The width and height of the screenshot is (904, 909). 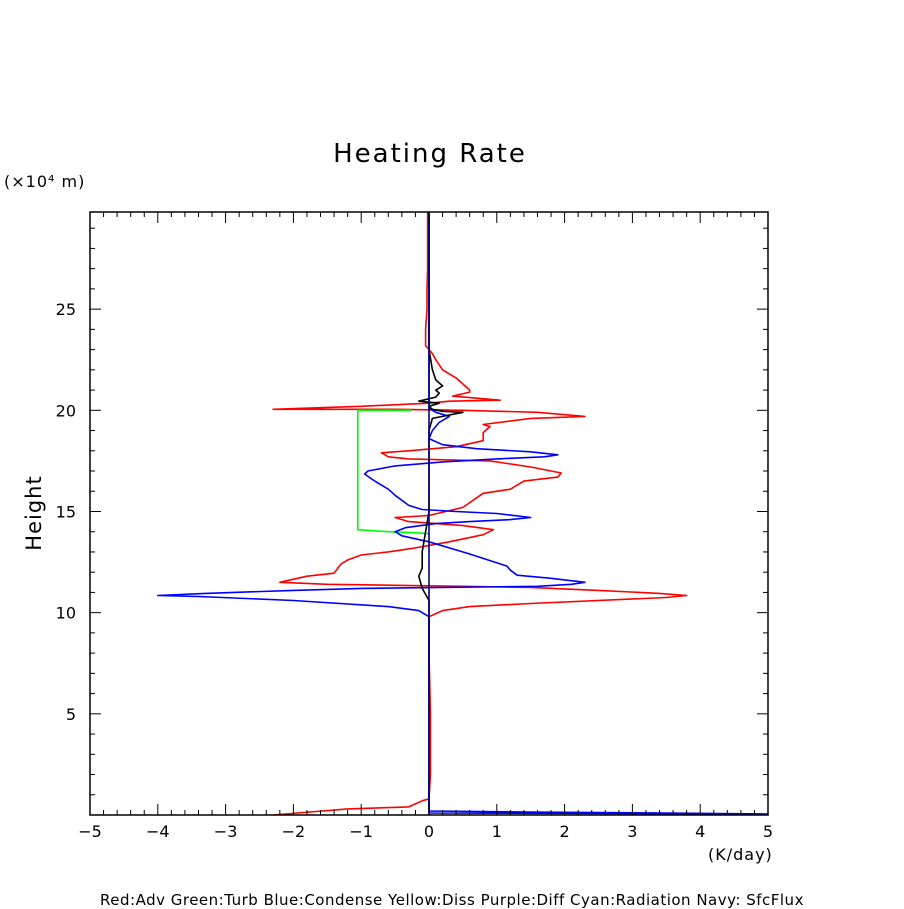 What do you see at coordinates (632, 831) in the screenshot?
I see `x-tick-label: 3` at bounding box center [632, 831].